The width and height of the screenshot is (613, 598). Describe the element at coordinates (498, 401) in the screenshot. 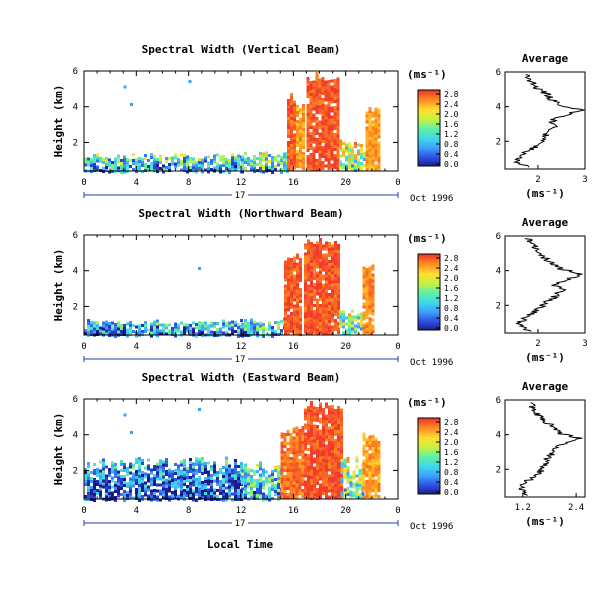

I see `average-y-tick-label: 6` at that location.